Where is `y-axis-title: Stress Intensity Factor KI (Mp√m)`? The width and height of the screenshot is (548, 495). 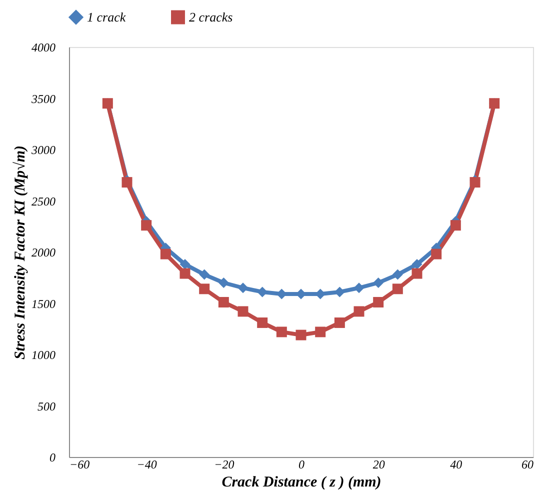
y-axis-title: Stress Intensity Factor KI (Mp√m) is located at coordinates (20, 252).